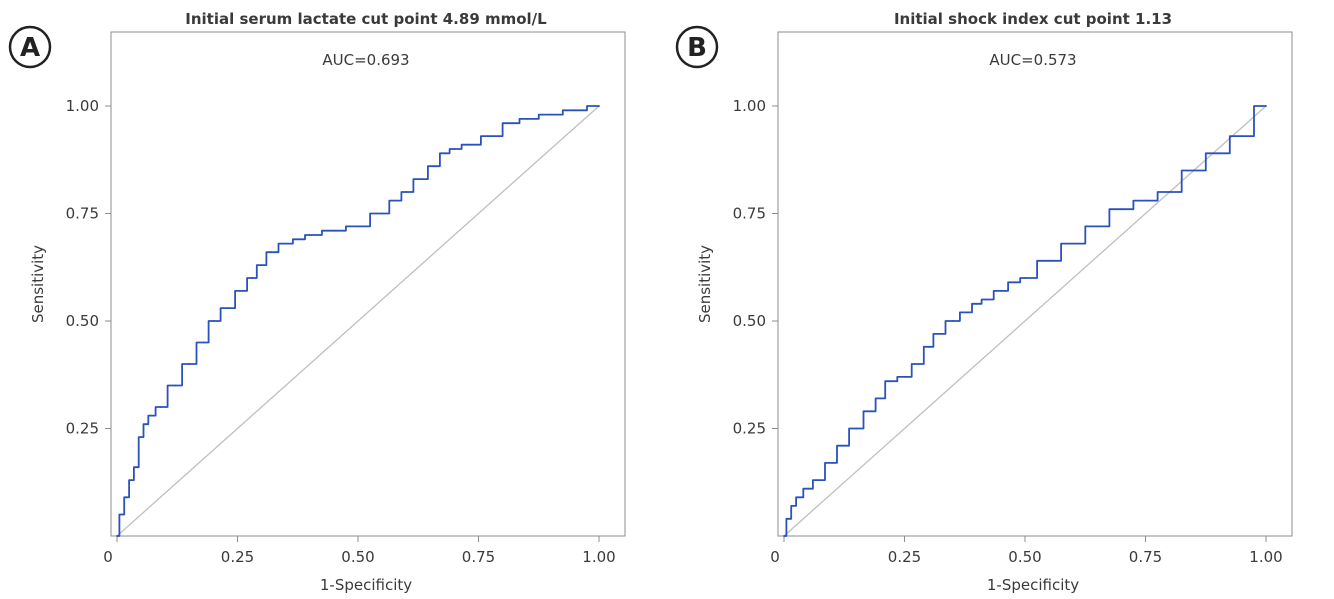  What do you see at coordinates (1032, 60) in the screenshot?
I see `chart-subtitle: AUC=0.573` at bounding box center [1032, 60].